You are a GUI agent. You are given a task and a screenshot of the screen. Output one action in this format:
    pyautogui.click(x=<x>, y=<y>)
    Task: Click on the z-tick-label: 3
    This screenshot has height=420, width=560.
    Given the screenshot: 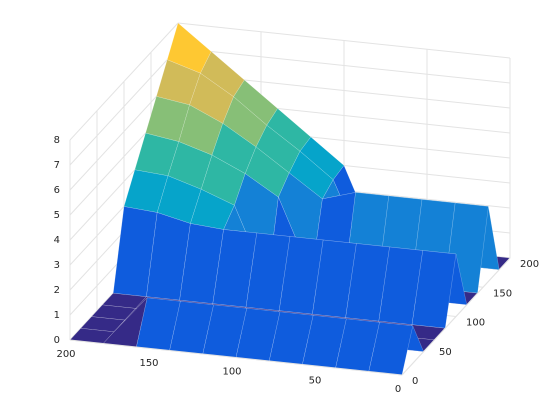 What is the action you would take?
    pyautogui.click(x=57, y=265)
    